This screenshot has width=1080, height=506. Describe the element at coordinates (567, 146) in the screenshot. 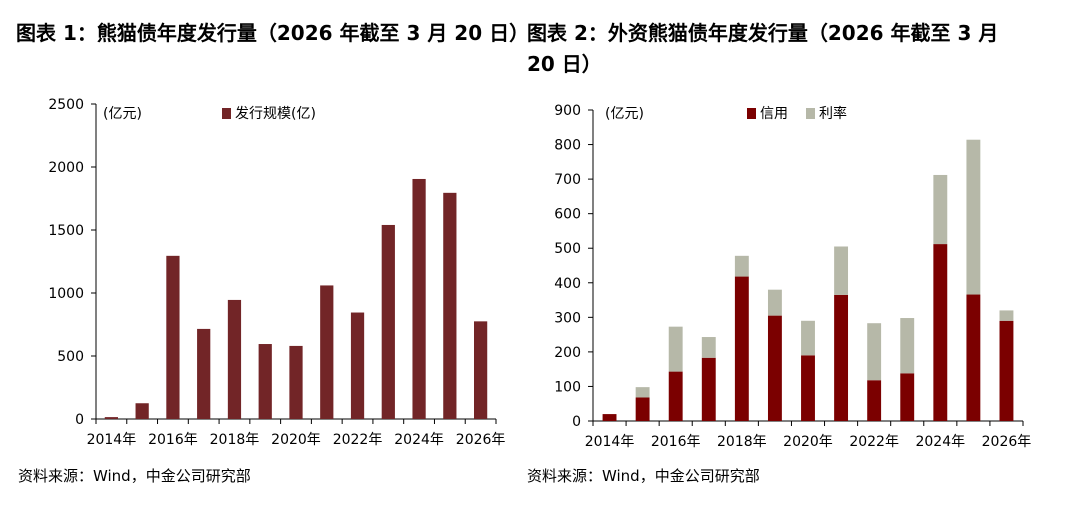

I see `y-tick-label: 800` at that location.